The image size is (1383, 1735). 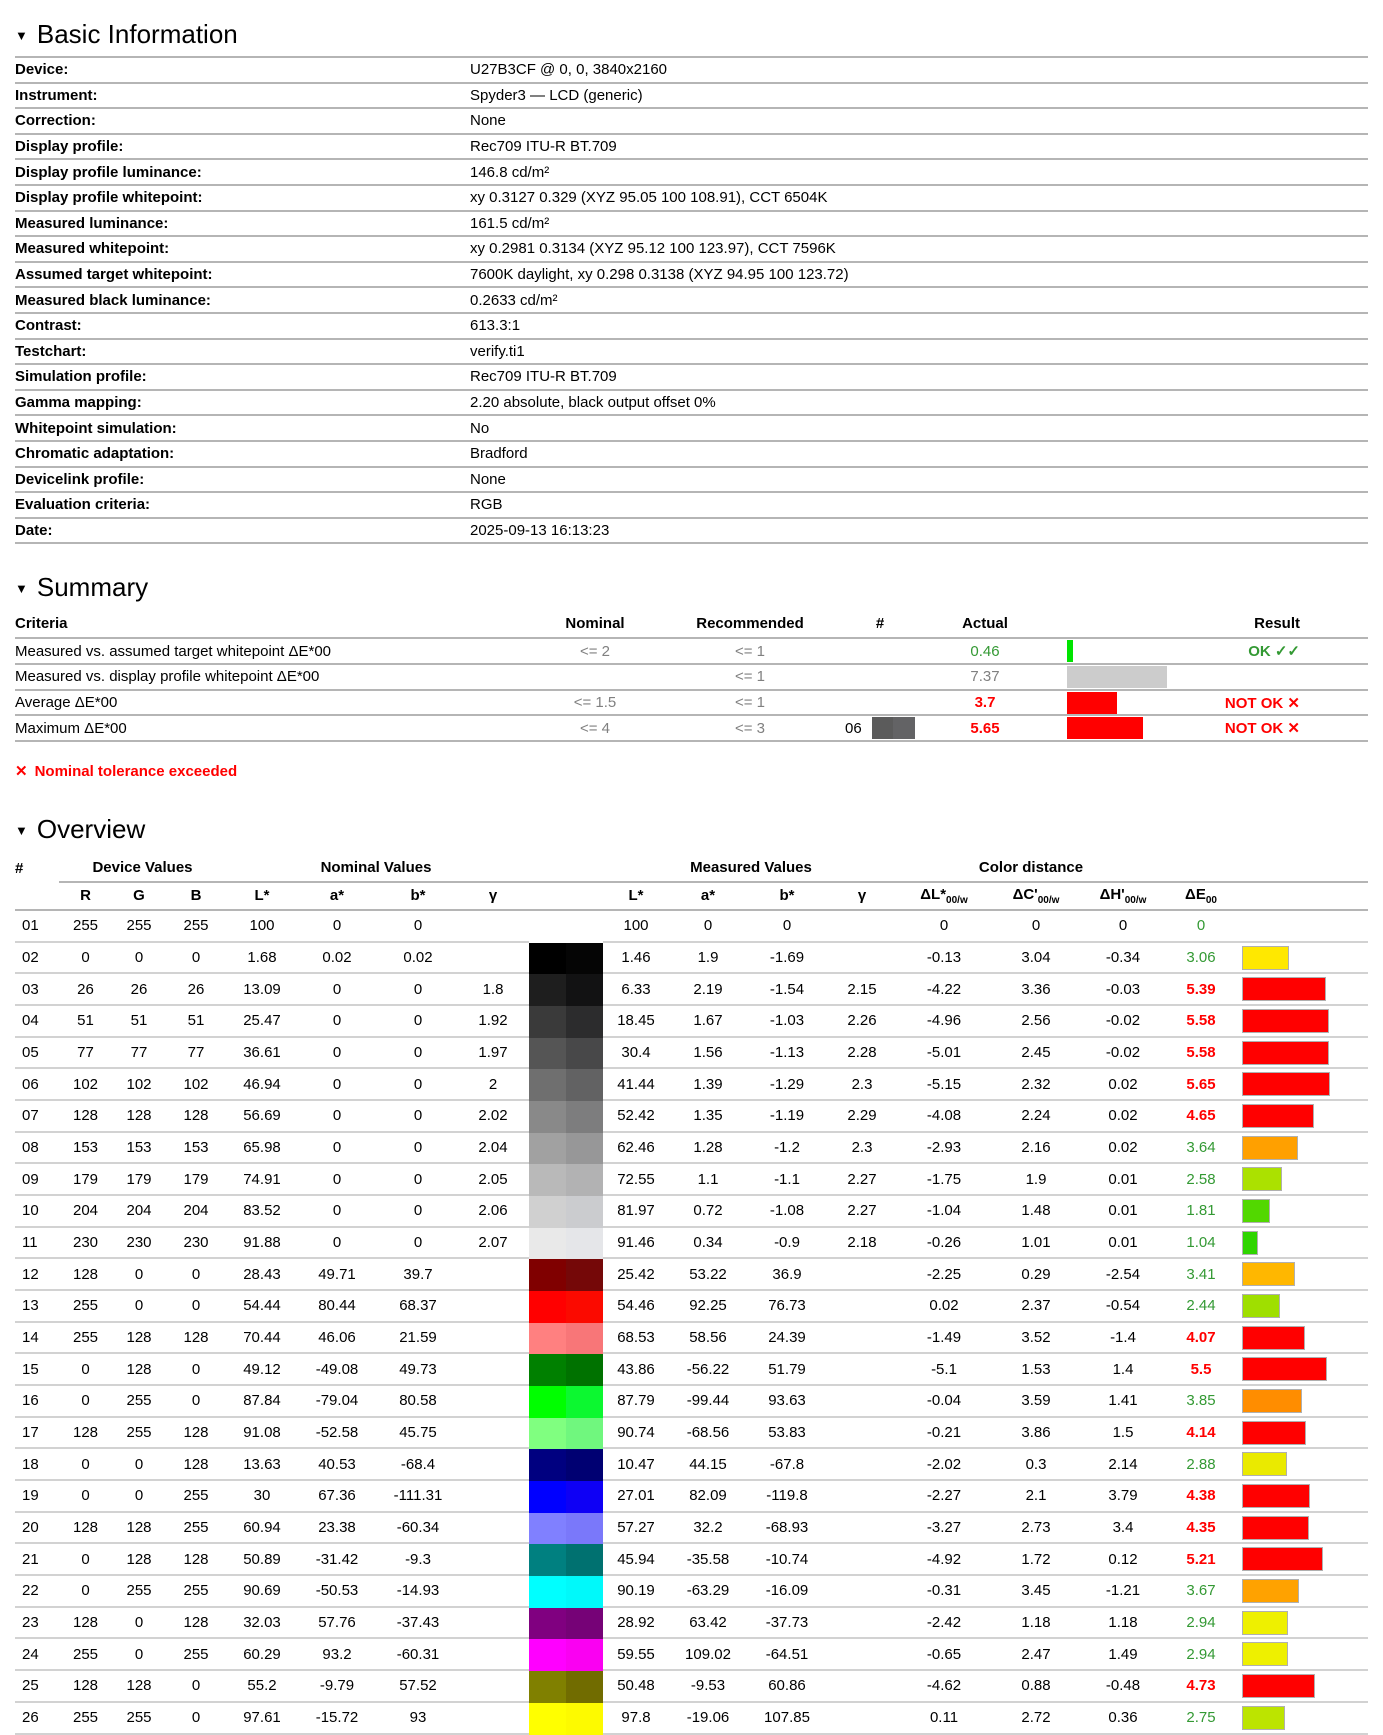 What do you see at coordinates (1123, 1338) in the screenshot?
I see `delta-h-value: -1.4` at bounding box center [1123, 1338].